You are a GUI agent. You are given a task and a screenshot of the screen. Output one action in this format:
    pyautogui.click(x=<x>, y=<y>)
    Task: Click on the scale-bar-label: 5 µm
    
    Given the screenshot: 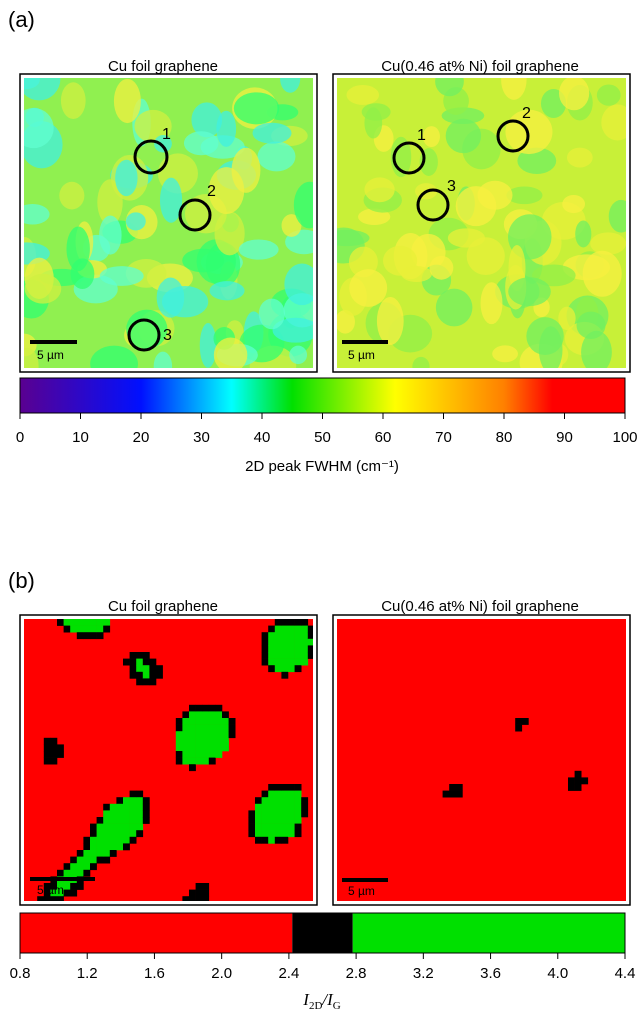 What is the action you would take?
    pyautogui.click(x=361, y=355)
    